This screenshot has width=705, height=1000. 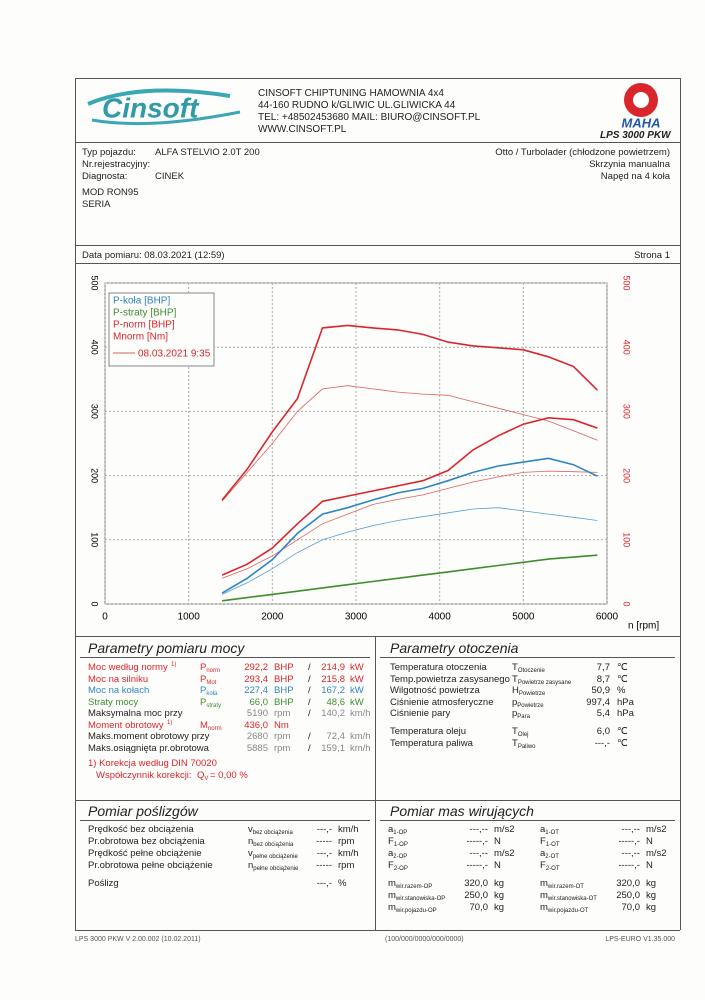 I want to click on symbol-subscript: 1-OT, so click(x=552, y=833).